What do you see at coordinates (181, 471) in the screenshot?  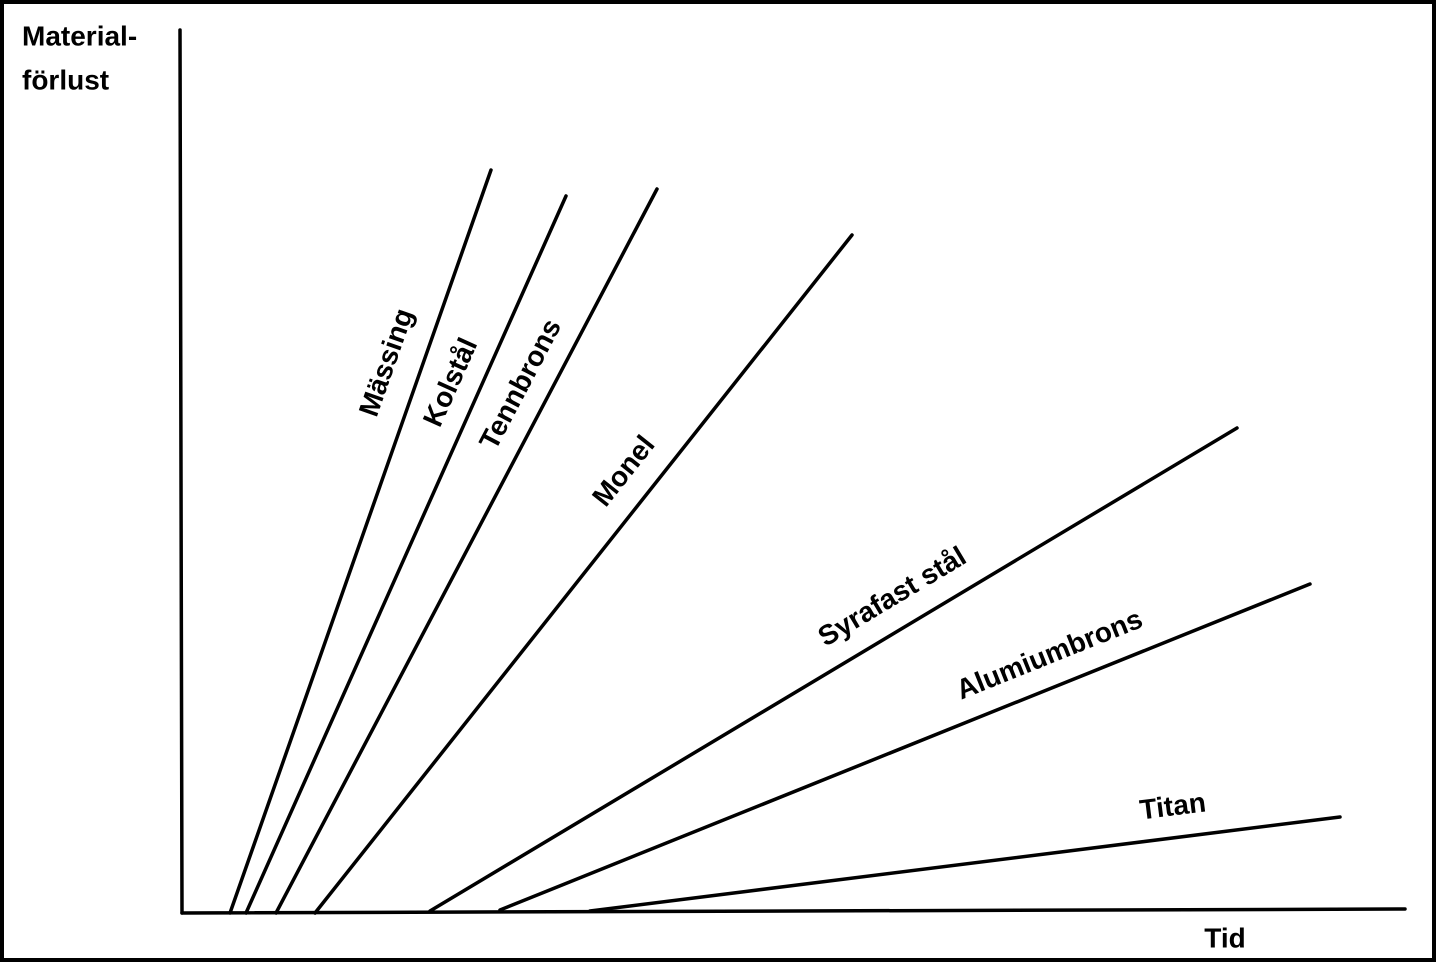 I see `y-axis` at bounding box center [181, 471].